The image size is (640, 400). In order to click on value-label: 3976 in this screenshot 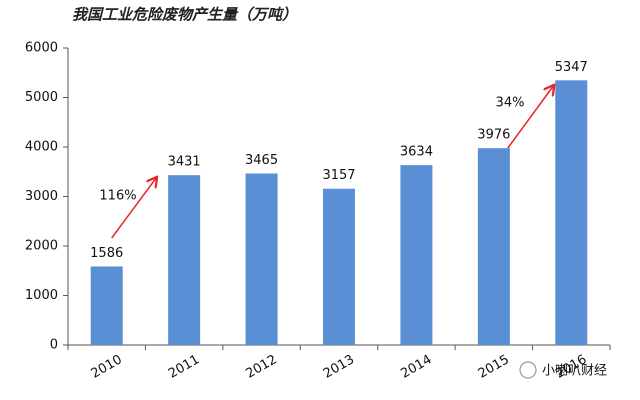, I will do `click(493, 135)`.